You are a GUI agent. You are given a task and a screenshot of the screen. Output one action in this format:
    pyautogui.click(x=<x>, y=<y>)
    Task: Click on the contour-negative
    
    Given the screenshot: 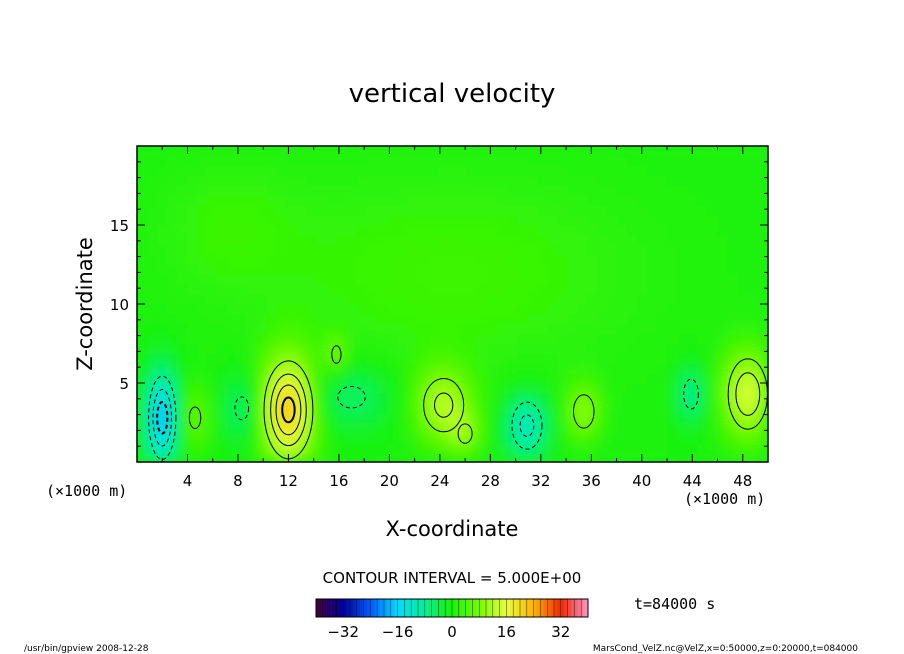 What is the action you would take?
    pyautogui.click(x=162, y=417)
    